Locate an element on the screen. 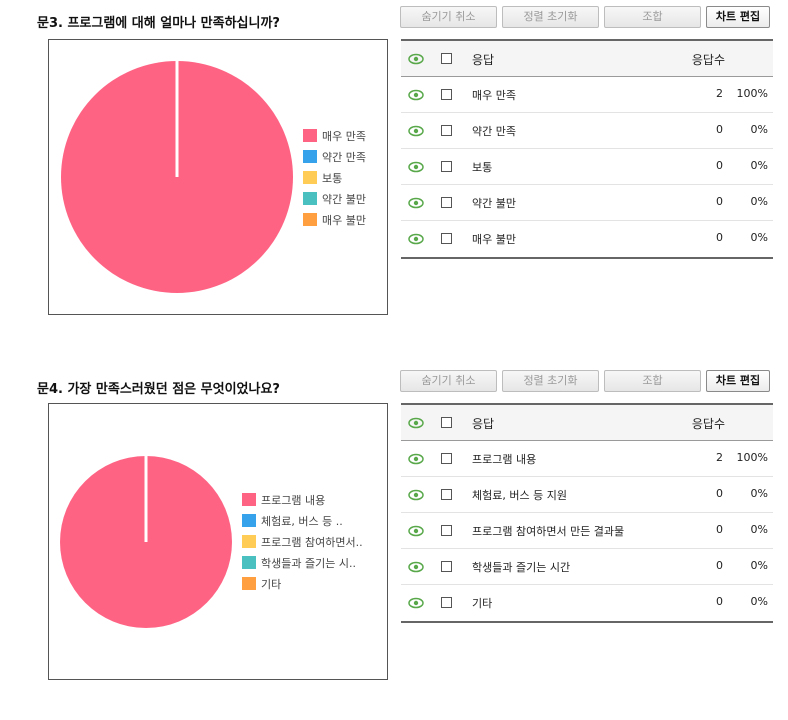  row-label: 약간 만족 is located at coordinates (494, 131).